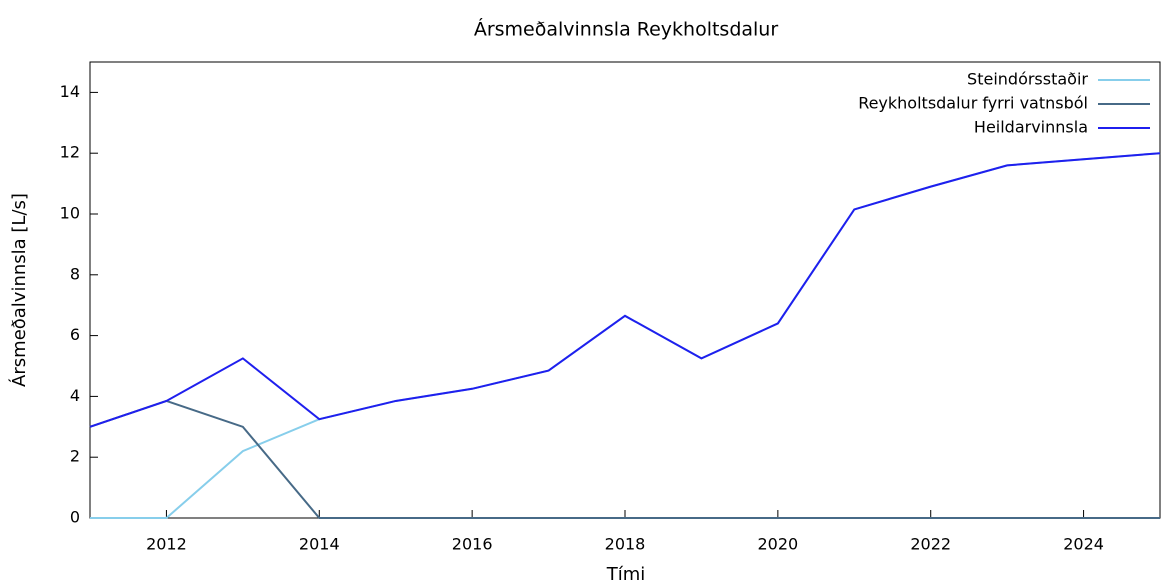  What do you see at coordinates (75, 456) in the screenshot?
I see `y-tick-label: 2` at bounding box center [75, 456].